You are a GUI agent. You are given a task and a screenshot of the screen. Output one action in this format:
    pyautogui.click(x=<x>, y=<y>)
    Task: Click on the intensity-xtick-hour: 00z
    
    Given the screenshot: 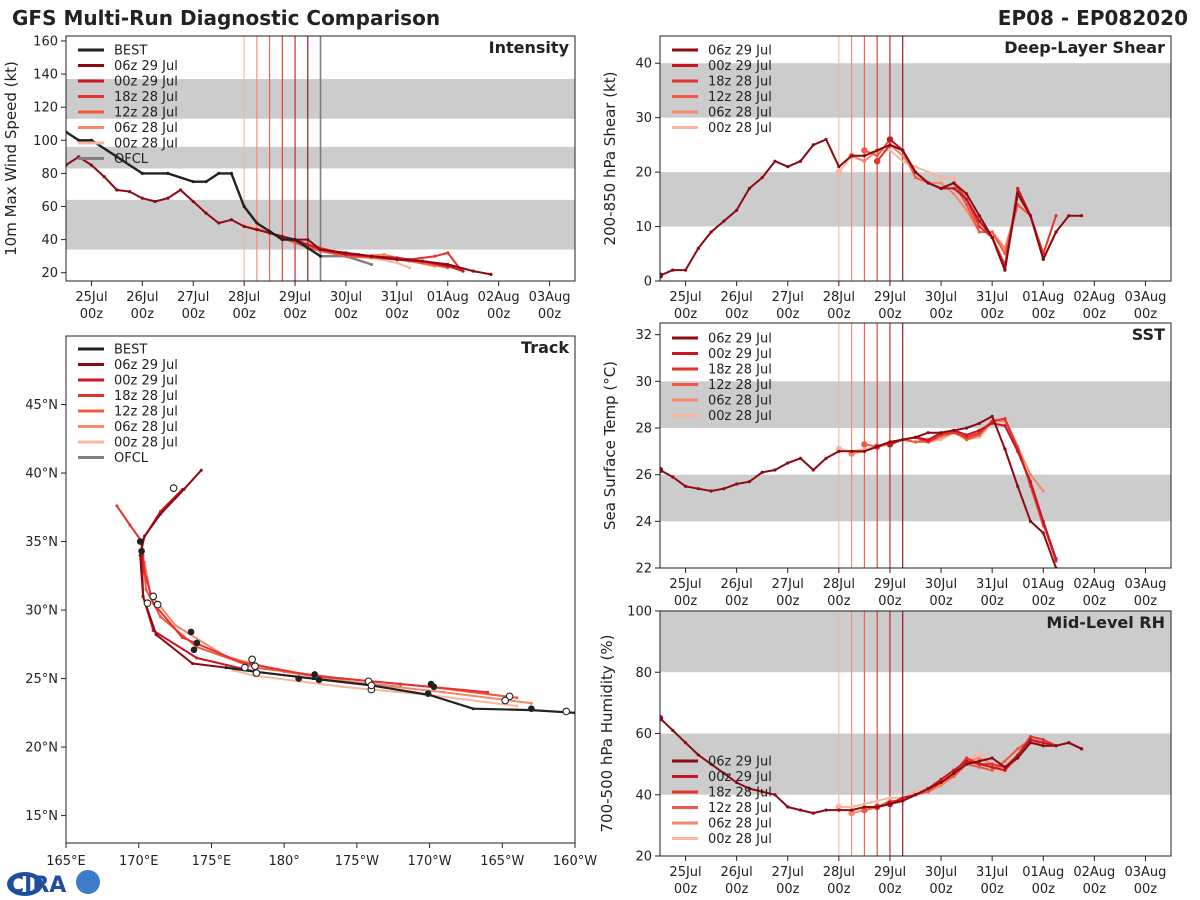 What is the action you would take?
    pyautogui.click(x=550, y=314)
    